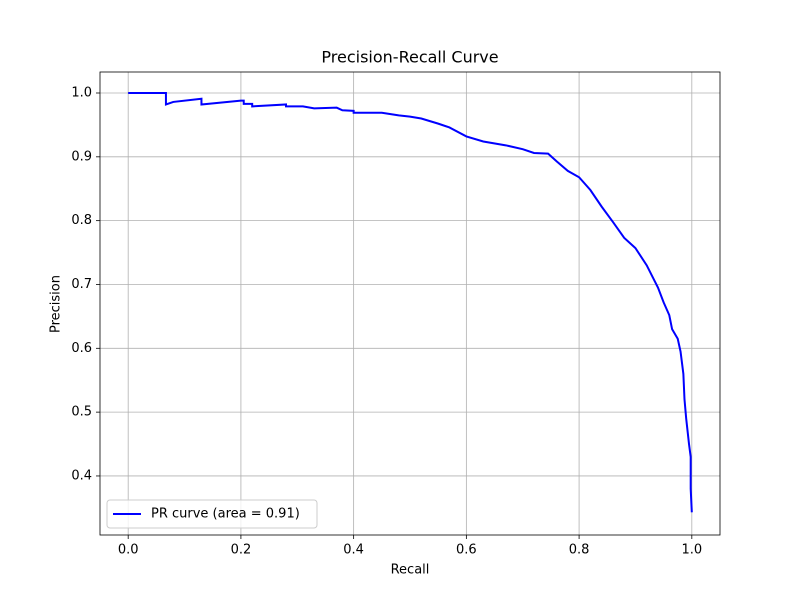  I want to click on y-axis-label: Precision, so click(56, 304).